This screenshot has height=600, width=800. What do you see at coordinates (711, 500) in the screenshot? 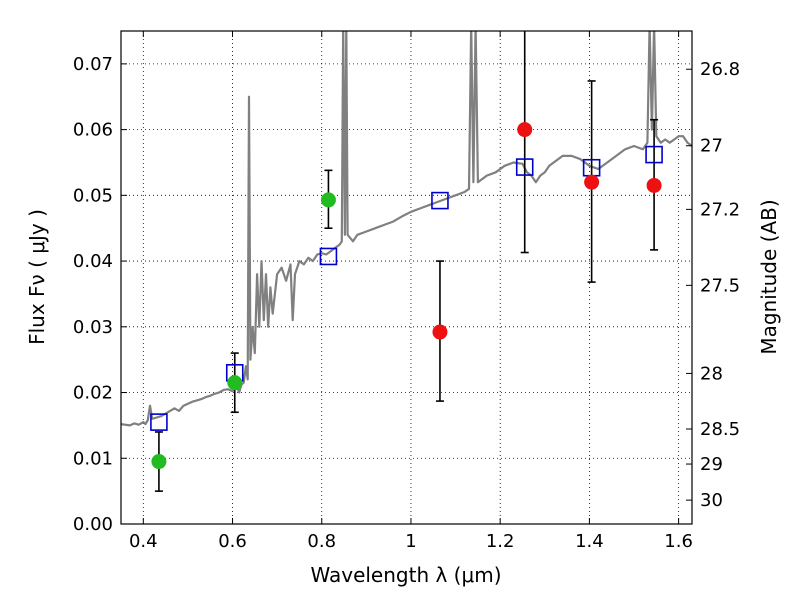
I see `mag-tick-label: 30` at bounding box center [711, 500].